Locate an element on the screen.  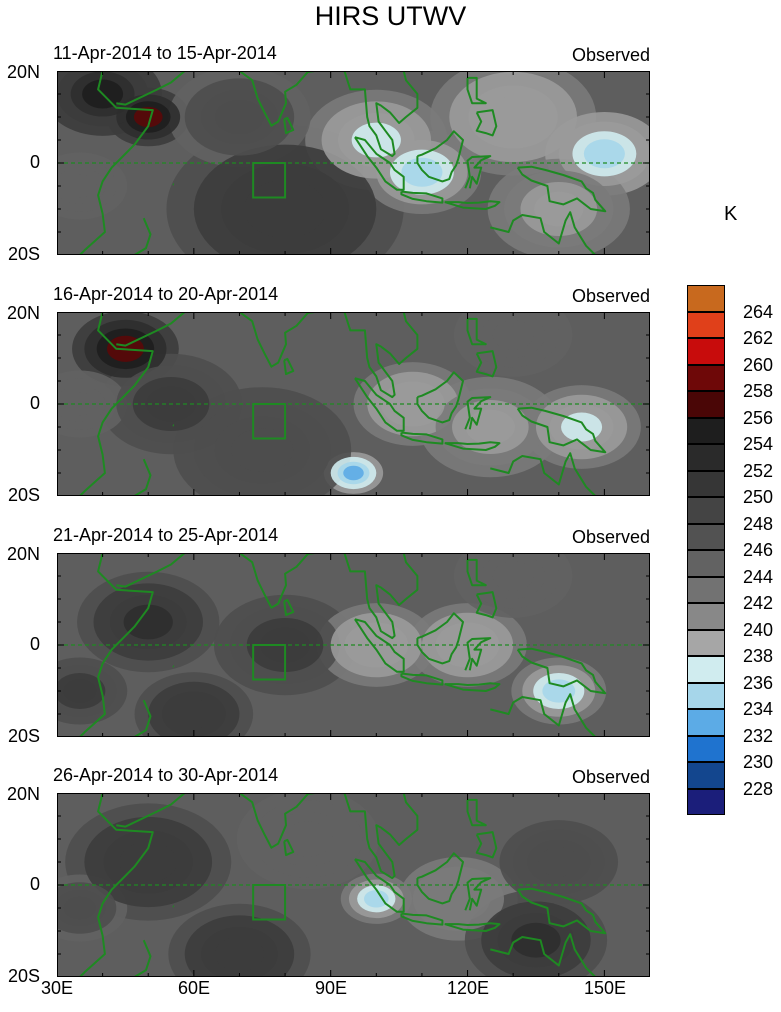
colorbar-tick-label: 238 is located at coordinates (758, 656).